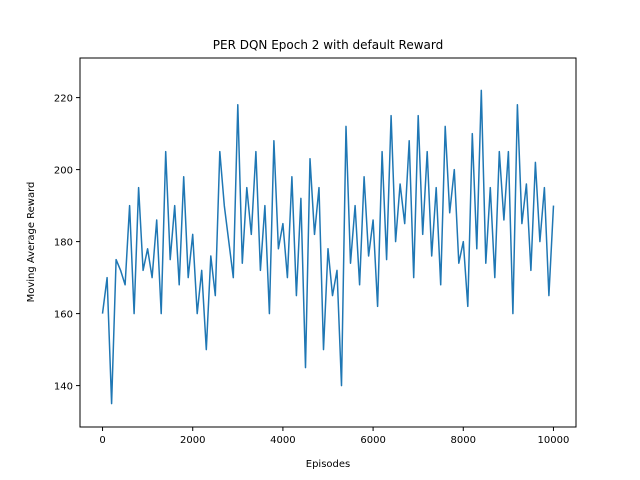  Describe the element at coordinates (102, 440) in the screenshot. I see `x-tick-label: 0` at that location.